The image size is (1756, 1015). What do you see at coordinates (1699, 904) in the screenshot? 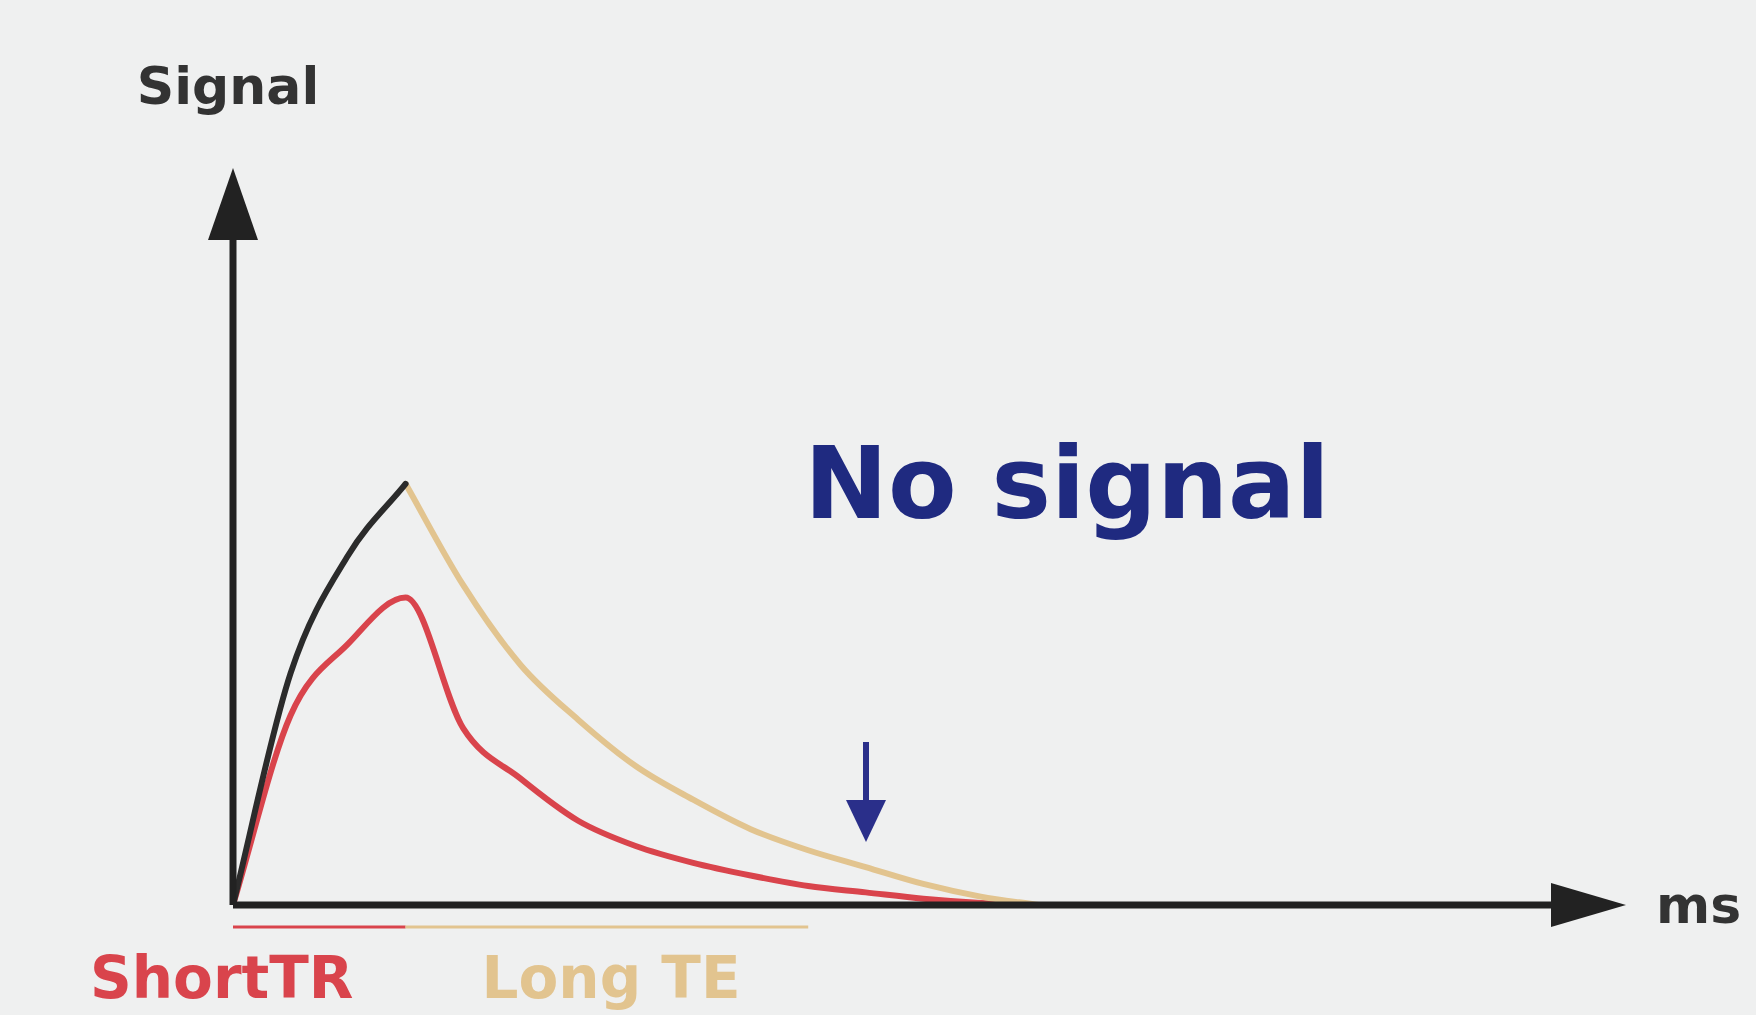
I see `x-axis-title: ms` at bounding box center [1699, 904].